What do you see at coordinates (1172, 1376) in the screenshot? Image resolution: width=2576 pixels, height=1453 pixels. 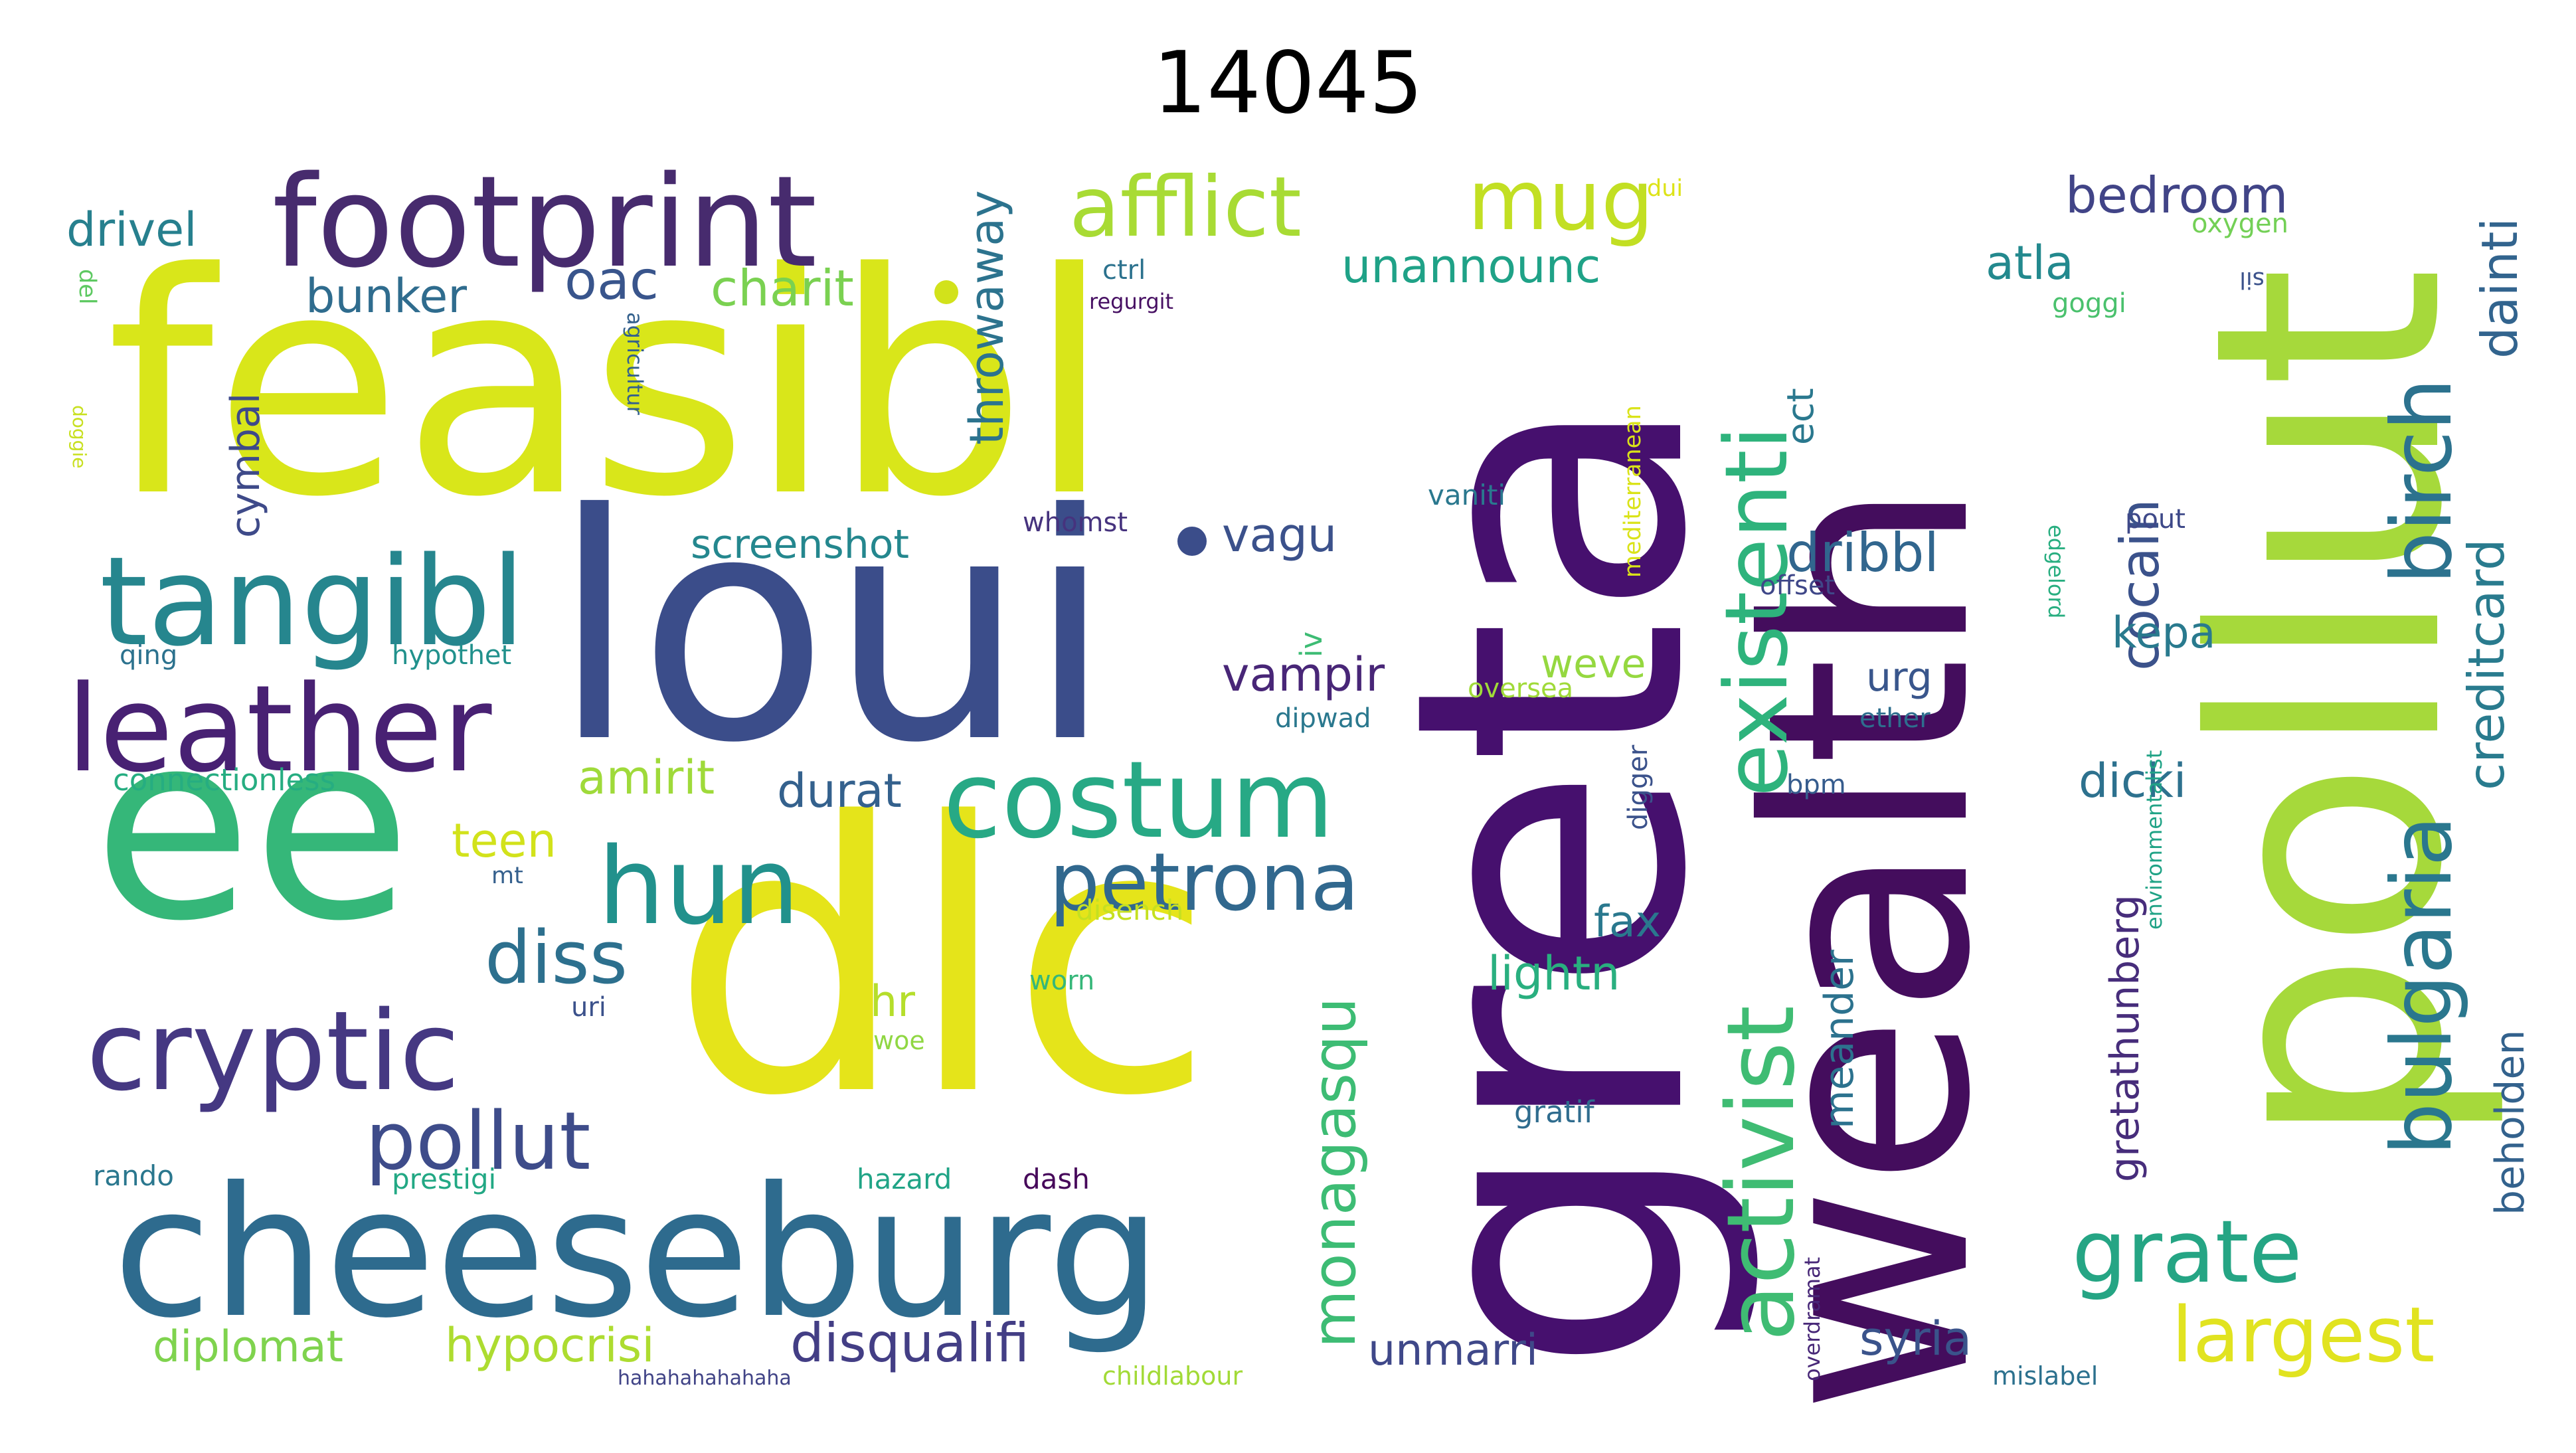 I see `word-childlabour: childlabour` at bounding box center [1172, 1376].